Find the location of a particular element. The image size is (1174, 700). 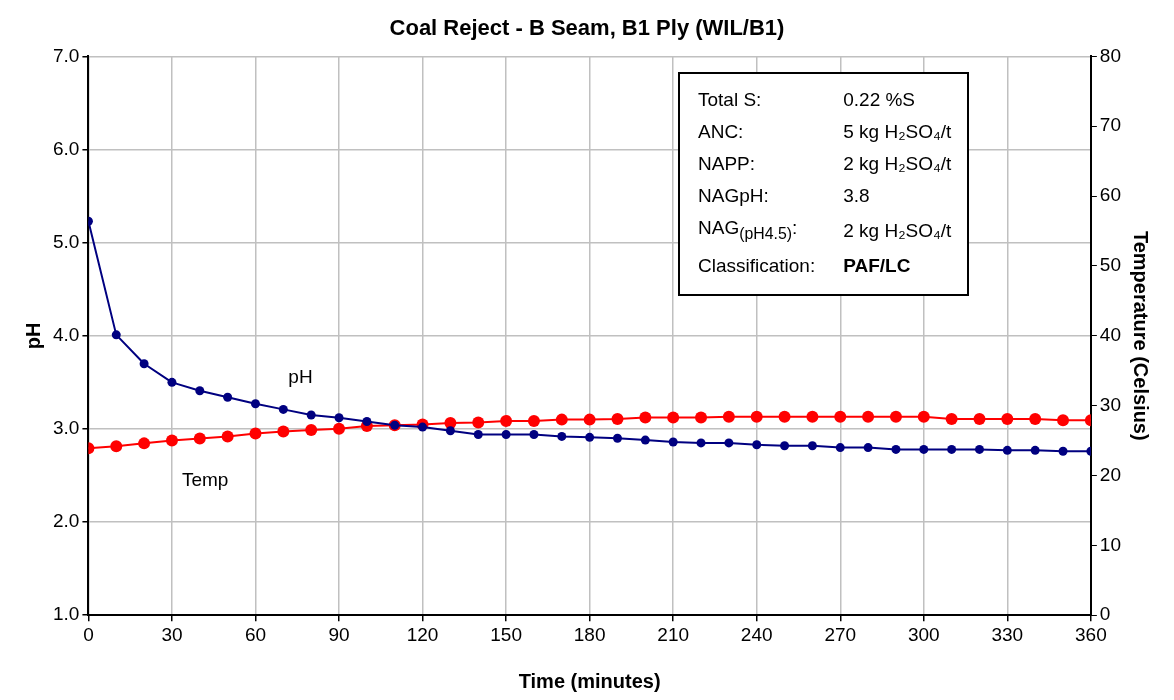

x-tick-label: 0 is located at coordinates (88, 634).